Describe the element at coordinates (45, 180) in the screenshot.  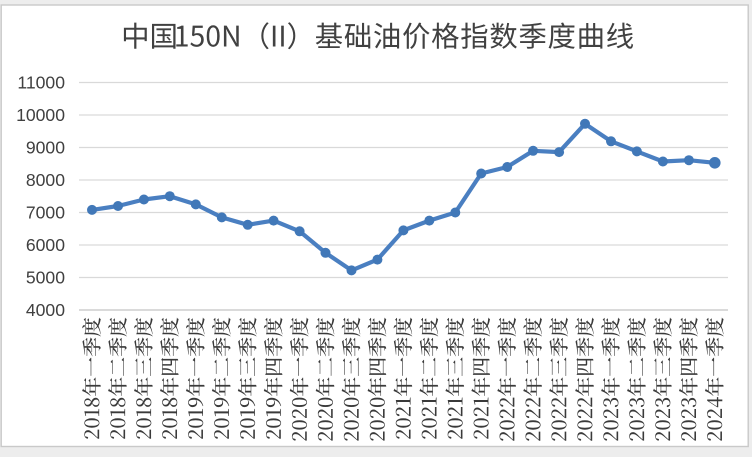
I see `svg-text: 8000` at that location.